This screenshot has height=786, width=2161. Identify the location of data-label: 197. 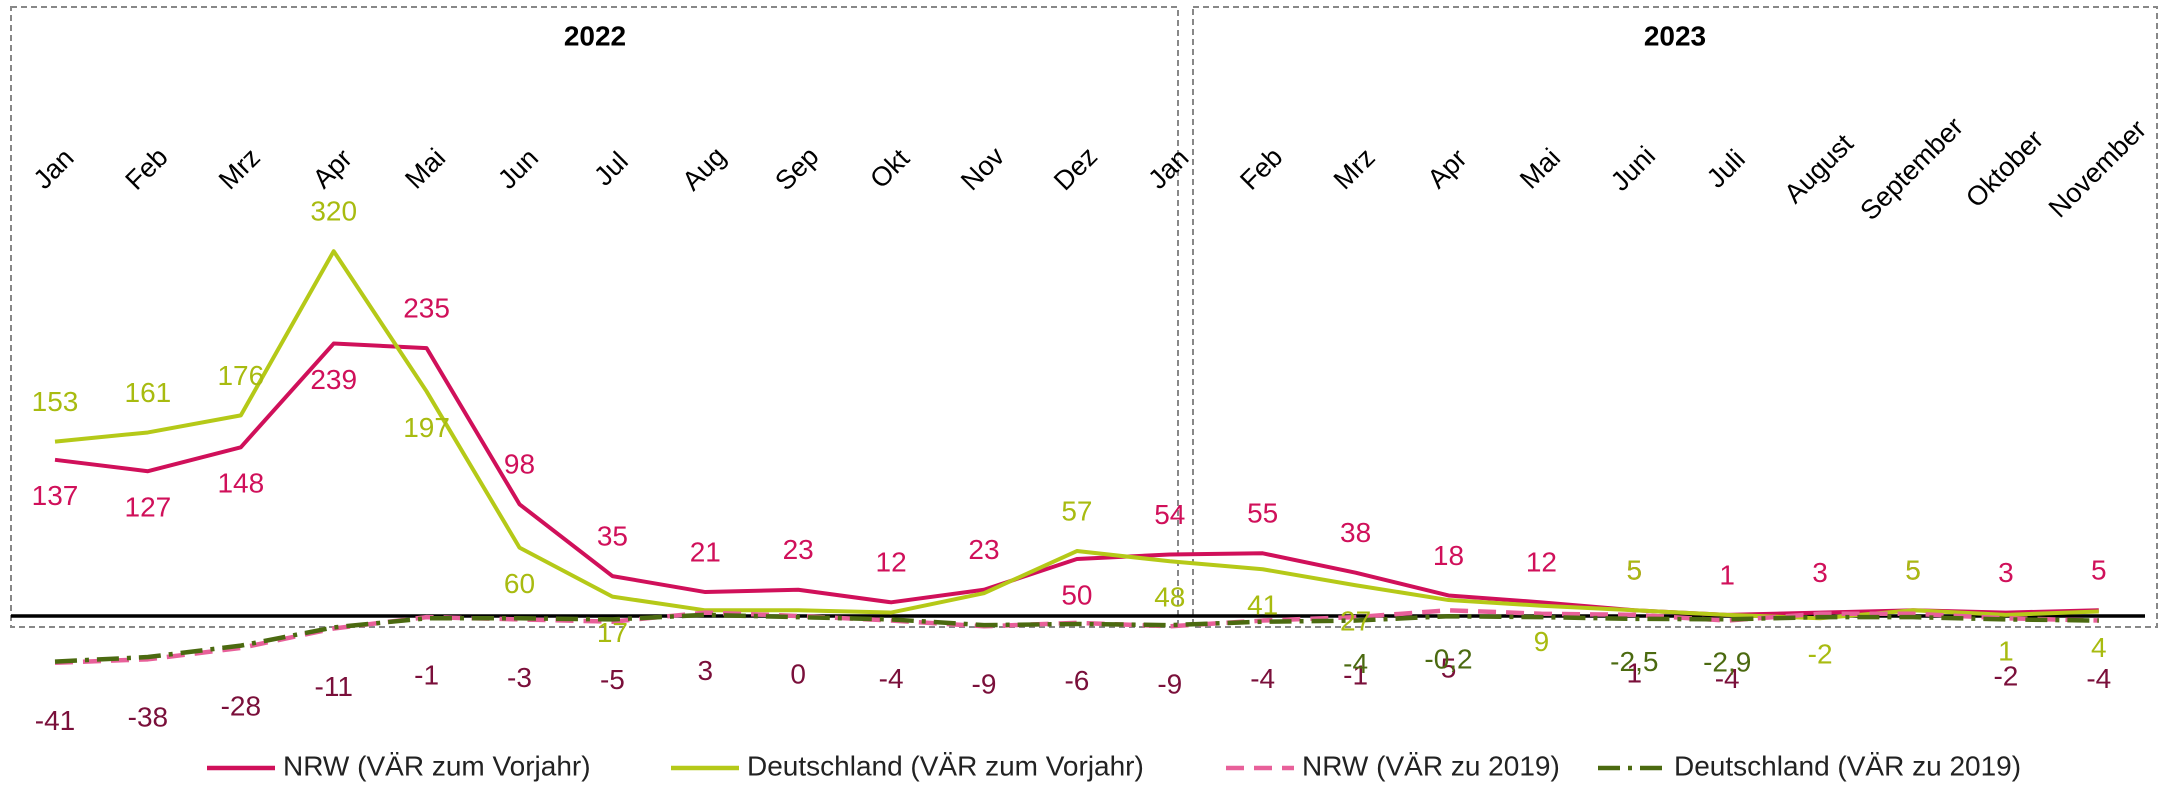
(426, 427).